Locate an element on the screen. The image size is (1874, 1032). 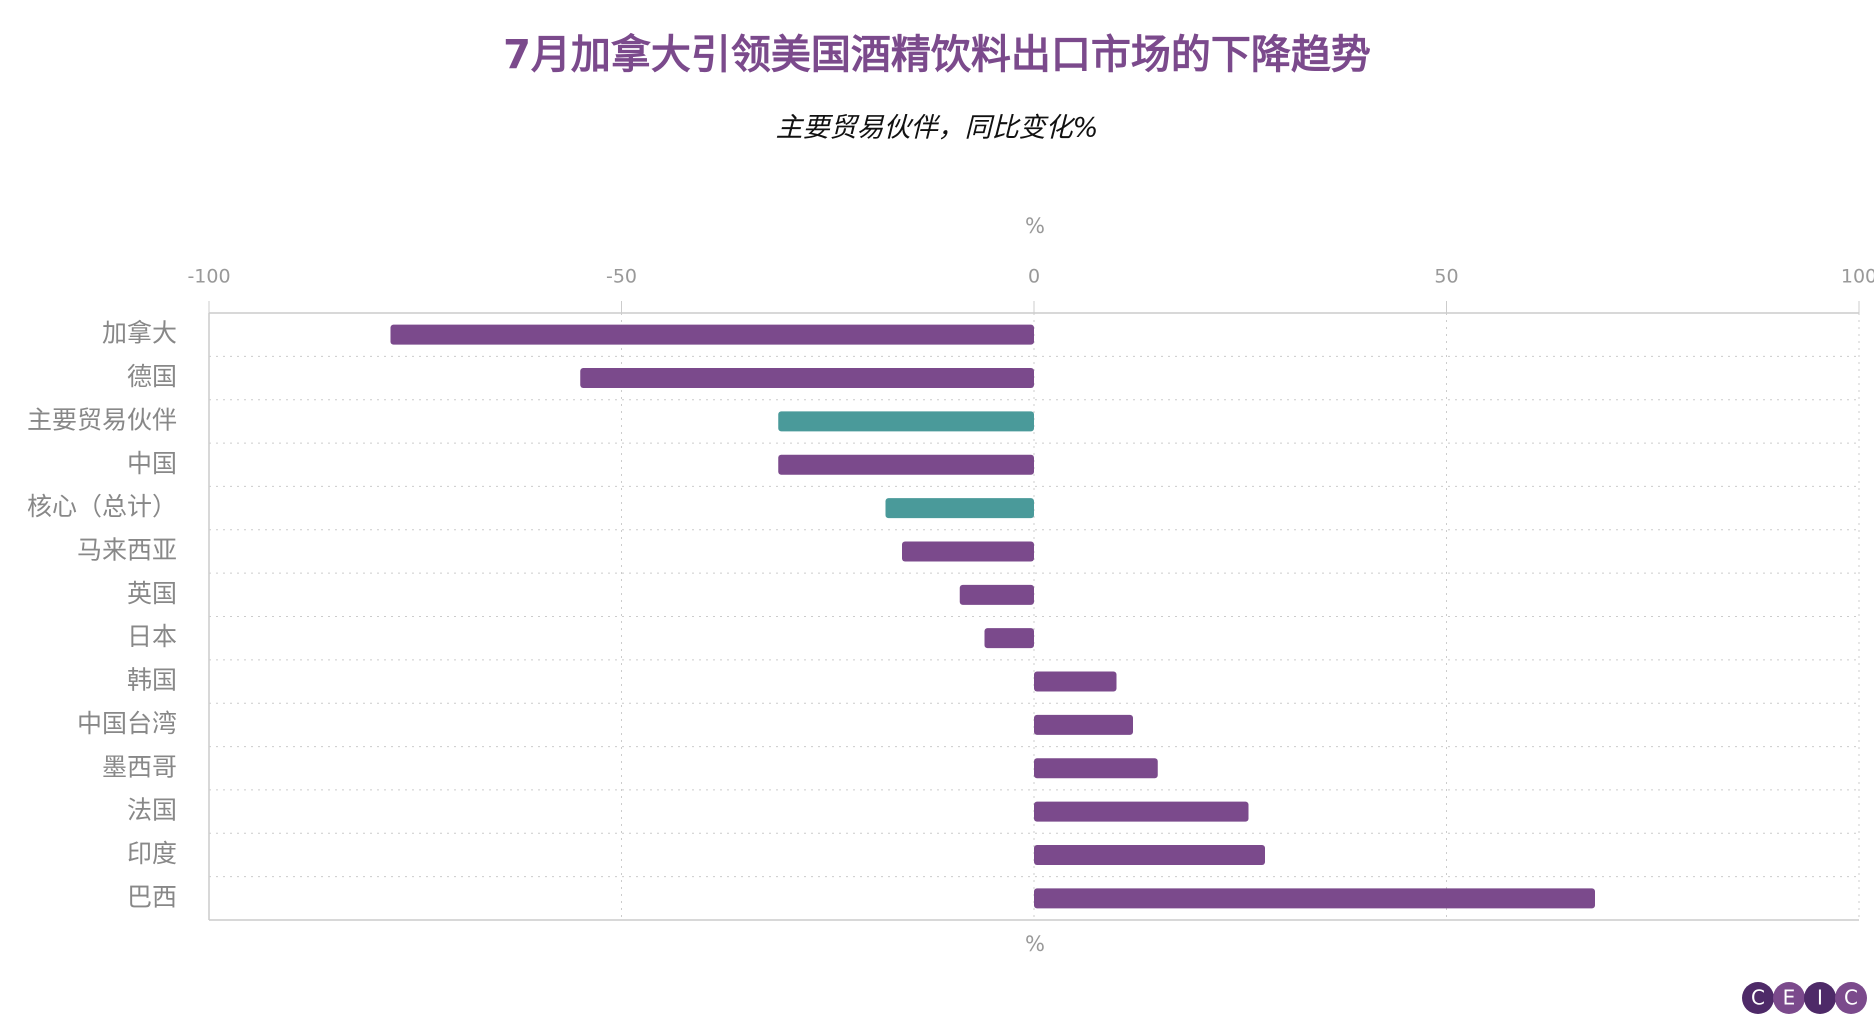
x-axis-label-top: % is located at coordinates (1035, 226).